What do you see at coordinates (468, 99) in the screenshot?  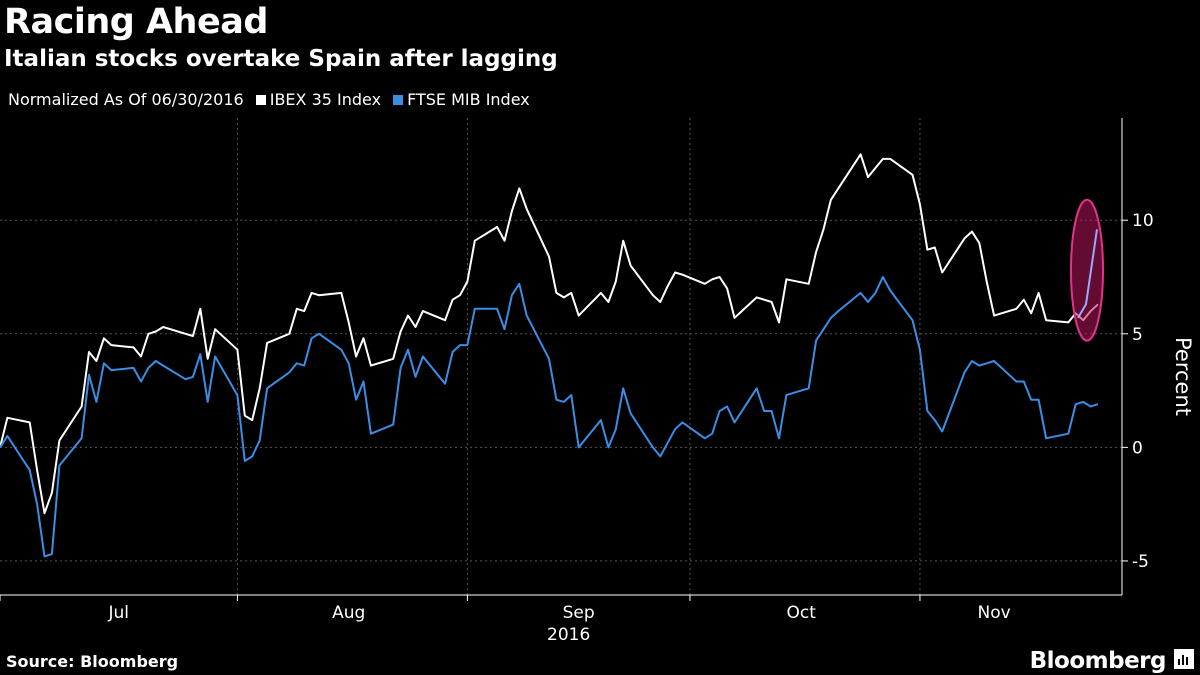 I see `legend-label-ftse: FTSE MIB Index` at bounding box center [468, 99].